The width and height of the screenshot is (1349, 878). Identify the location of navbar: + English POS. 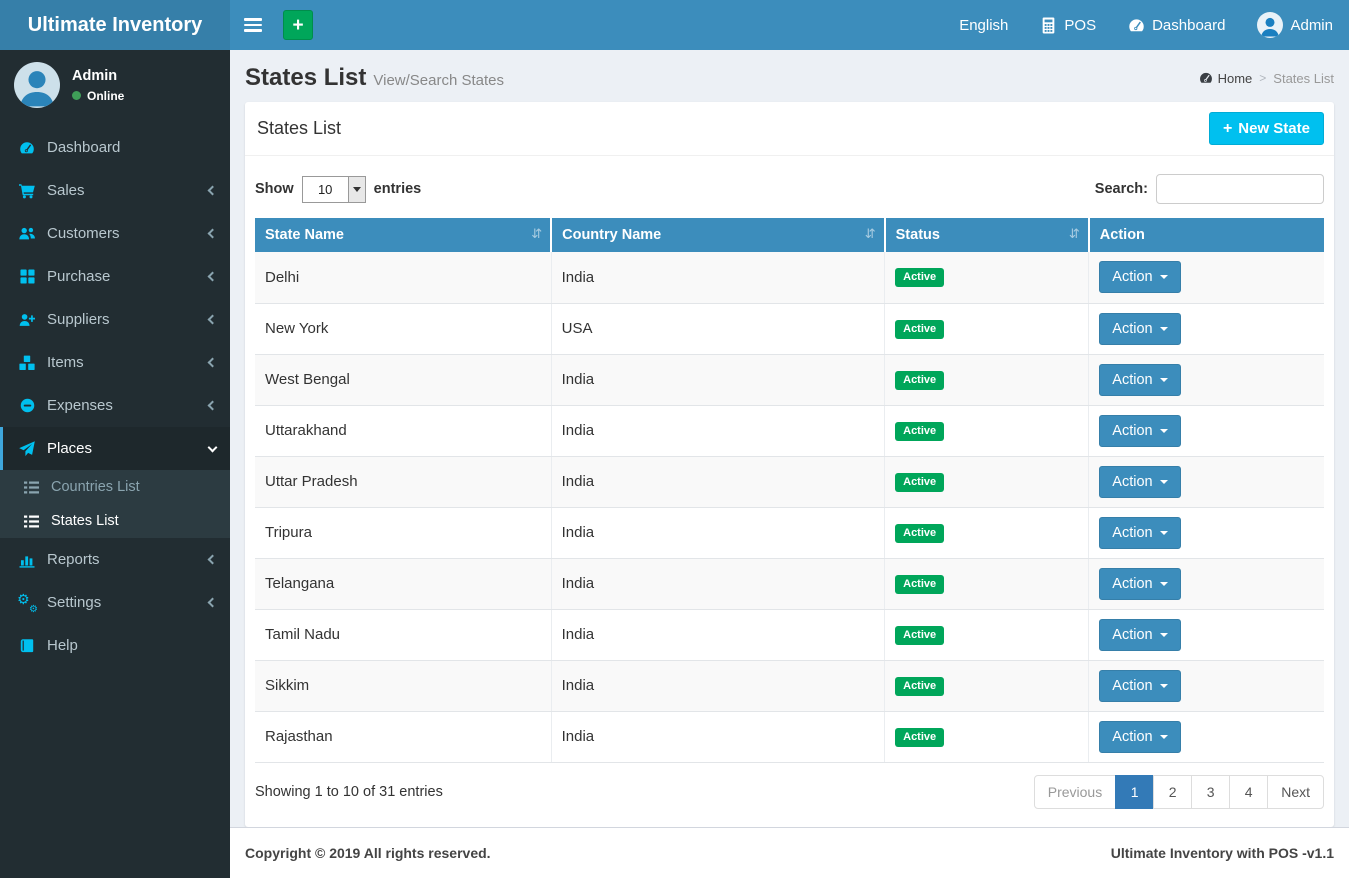
(789, 25).